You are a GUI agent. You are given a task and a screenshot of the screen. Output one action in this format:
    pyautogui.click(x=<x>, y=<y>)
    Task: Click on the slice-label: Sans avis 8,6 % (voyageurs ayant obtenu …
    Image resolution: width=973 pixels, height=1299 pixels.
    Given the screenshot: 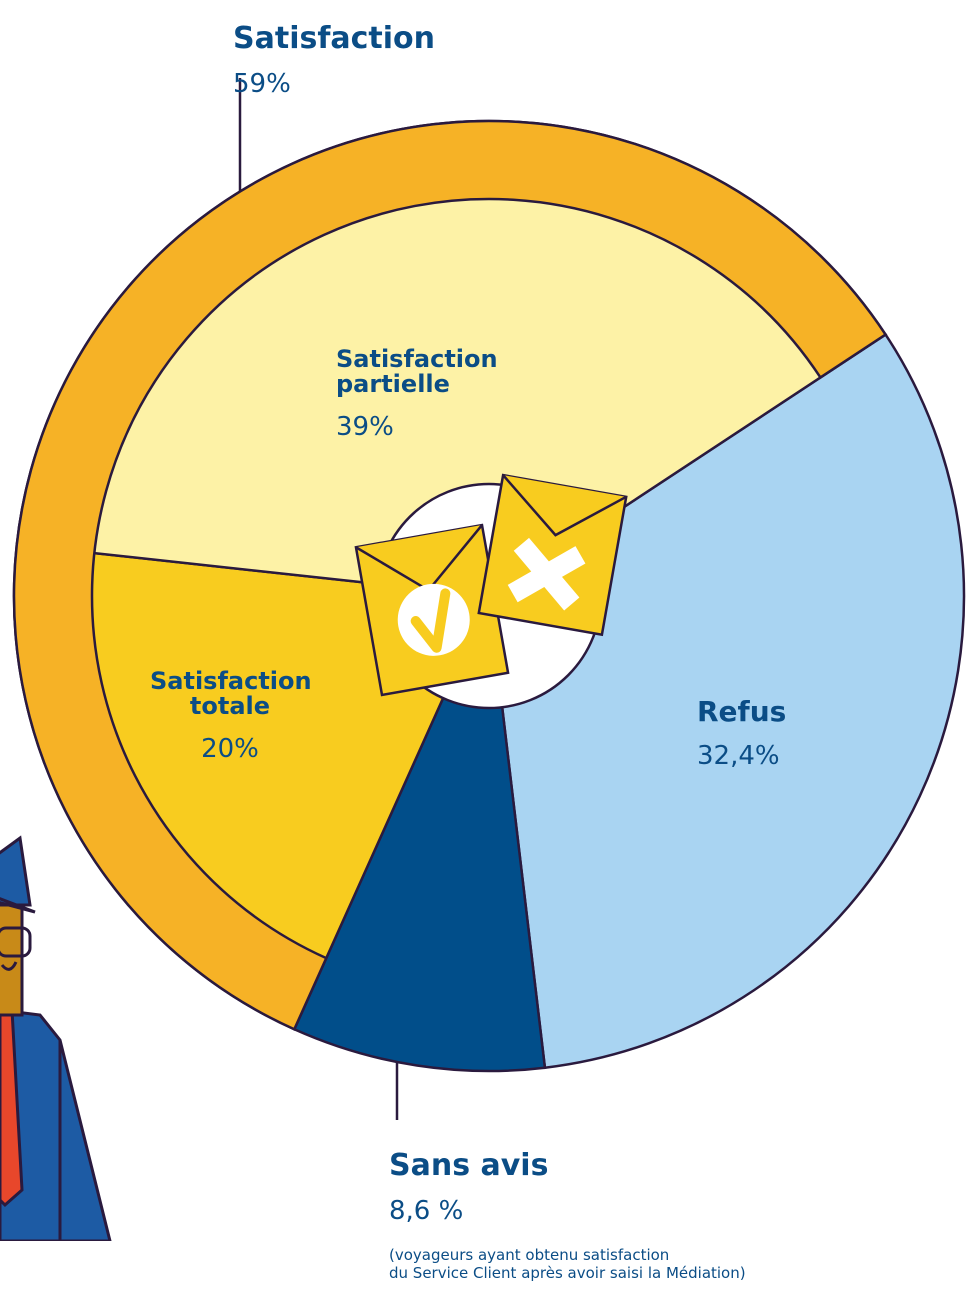 What is the action you would take?
    pyautogui.click(x=567, y=1216)
    